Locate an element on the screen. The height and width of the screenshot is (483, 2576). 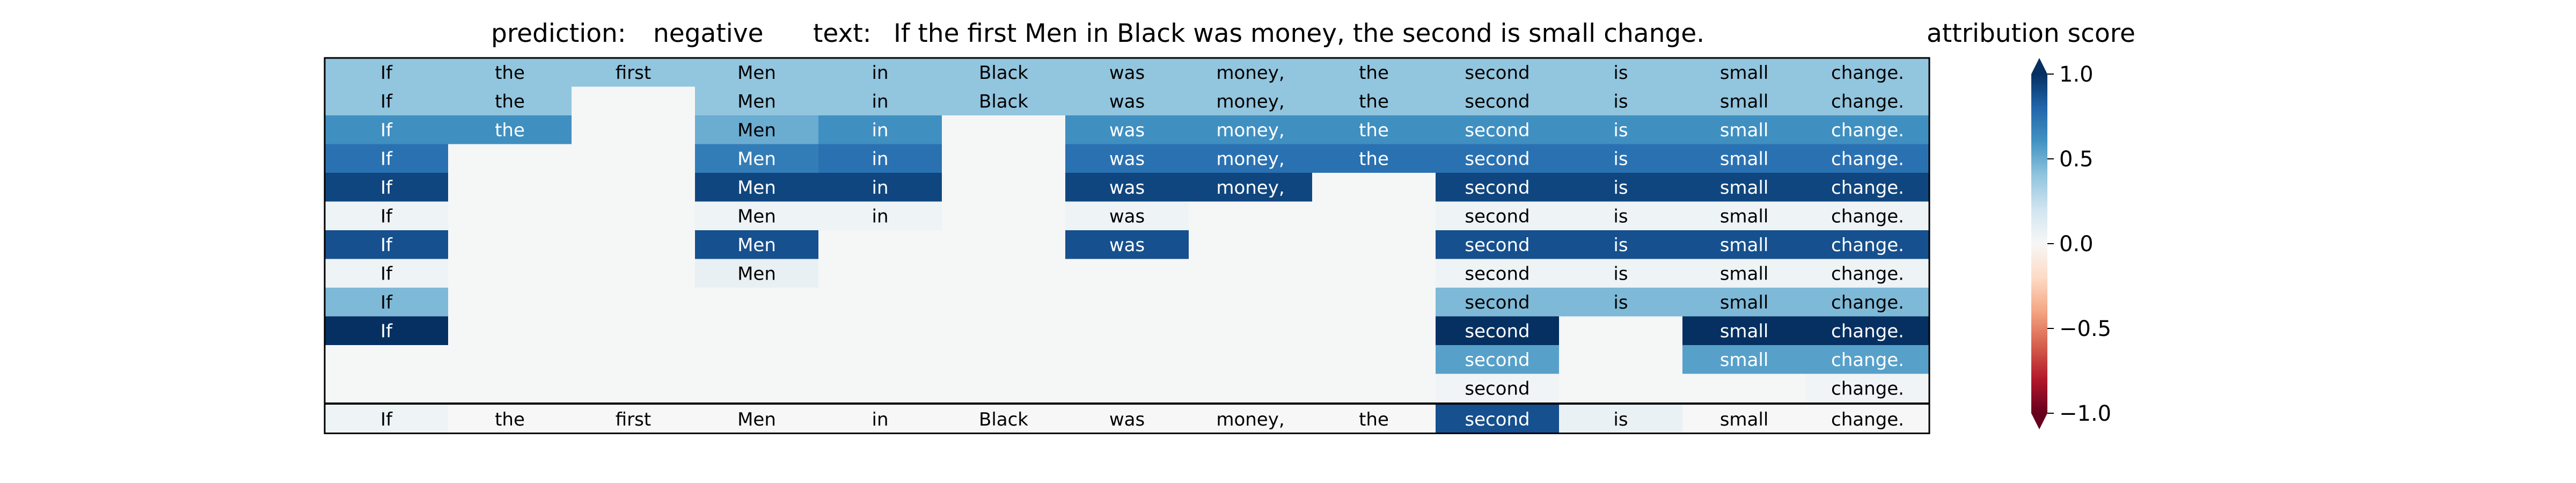
colorbar-tick-label: 1.0 is located at coordinates (2076, 74).